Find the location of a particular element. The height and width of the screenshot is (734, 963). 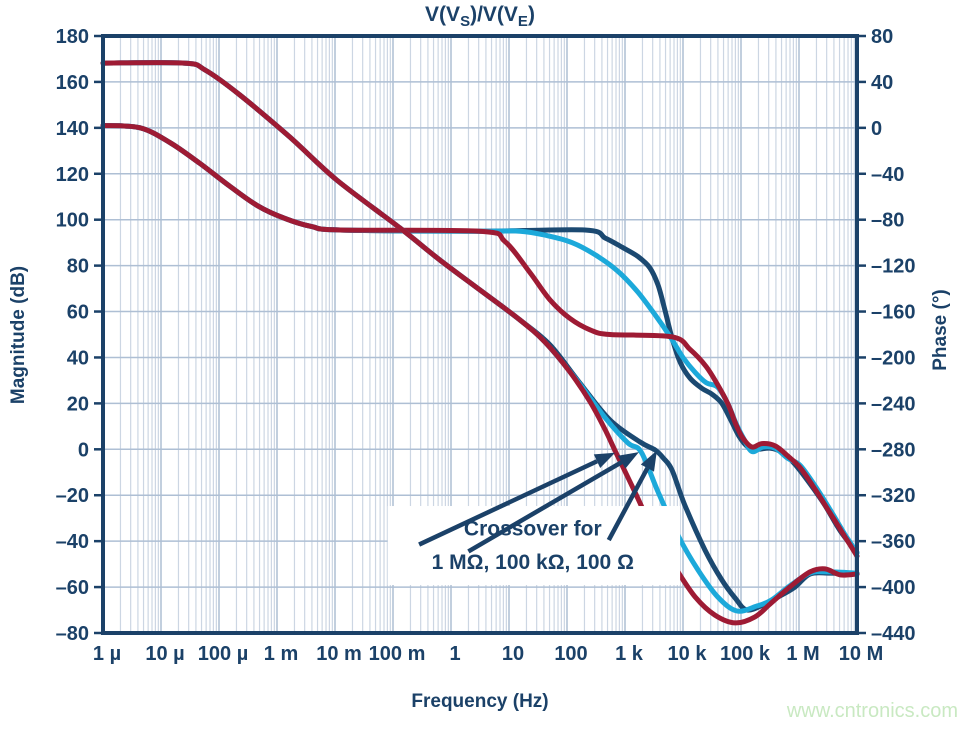

y-left-tick-label: 20 is located at coordinates (78, 404).